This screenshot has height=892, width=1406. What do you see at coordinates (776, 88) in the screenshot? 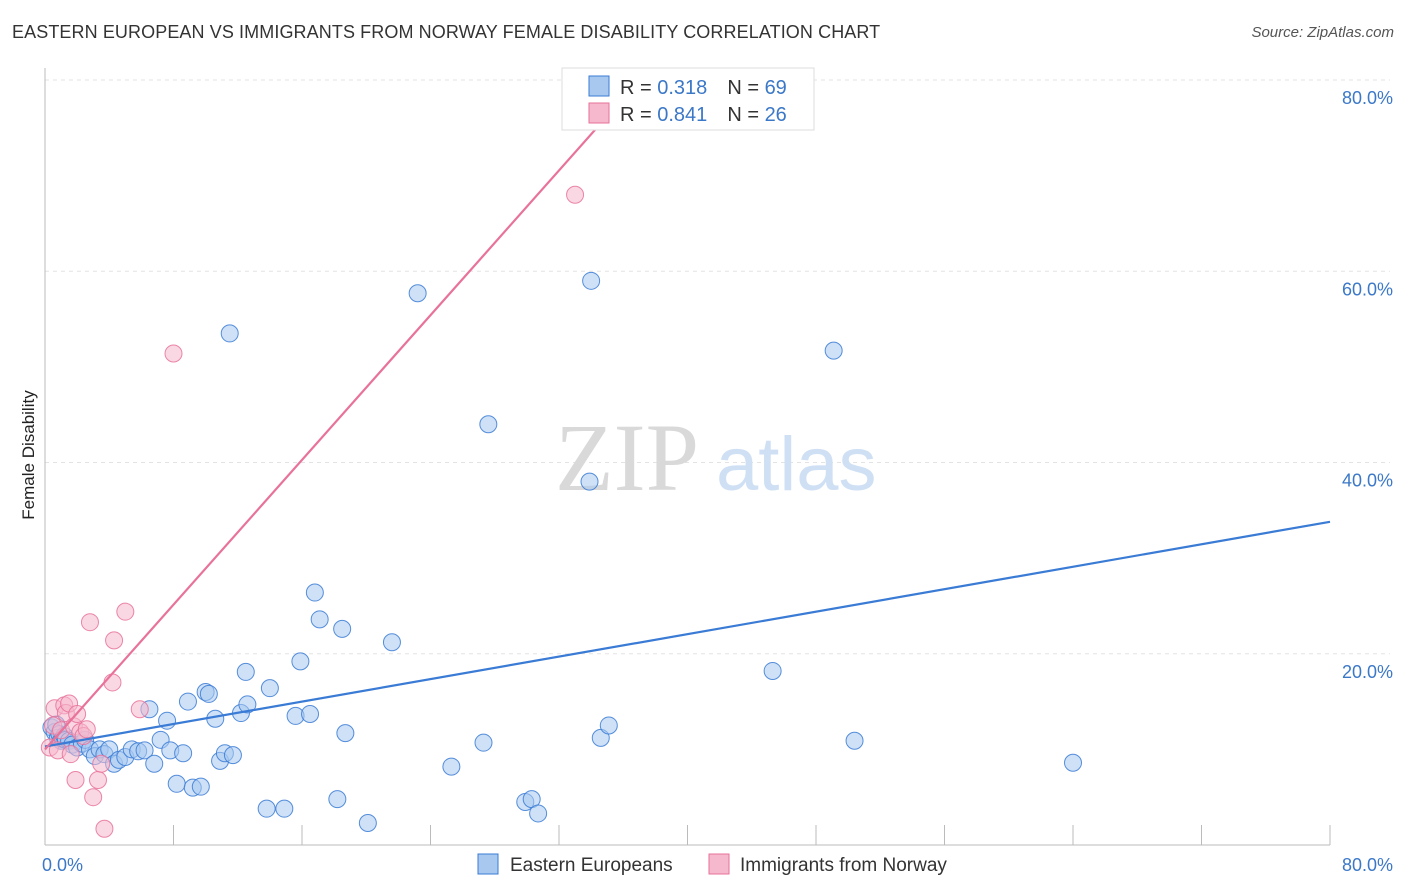
I see `stats-n-value-blue: 69` at bounding box center [776, 88].